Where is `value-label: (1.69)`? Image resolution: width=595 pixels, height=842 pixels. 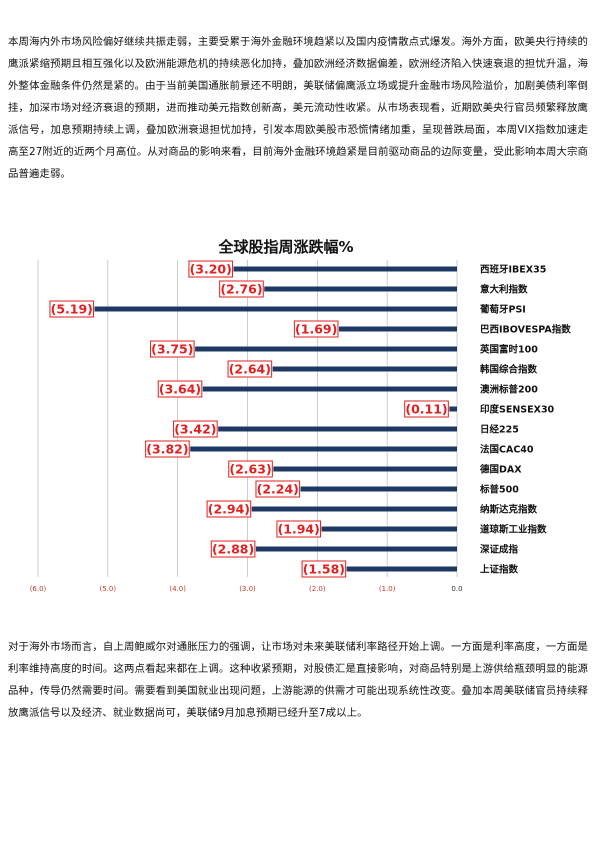 value-label: (1.69) is located at coordinates (316, 329).